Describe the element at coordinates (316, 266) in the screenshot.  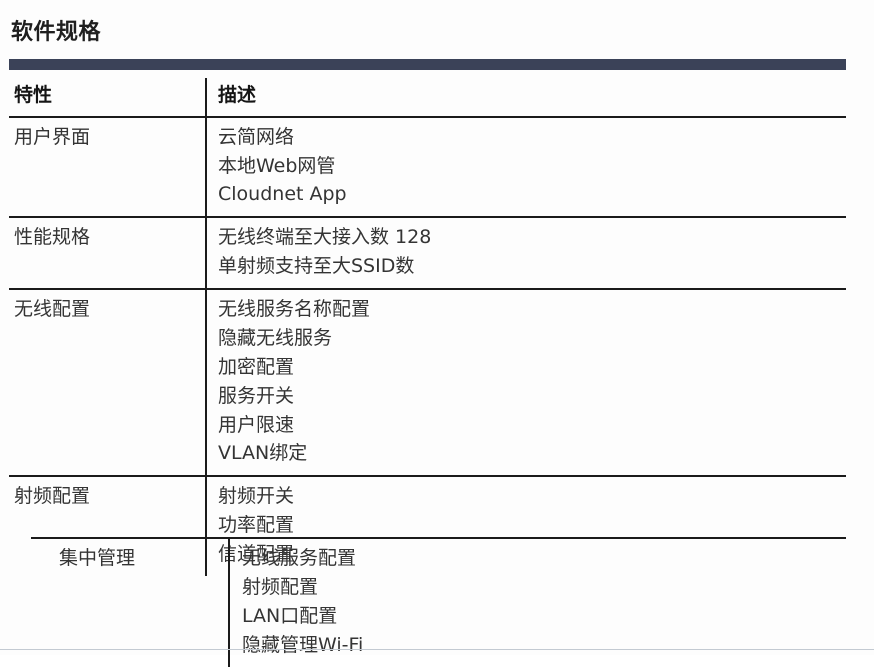
I see `description-item: 单射频支持至大SSID数` at that location.